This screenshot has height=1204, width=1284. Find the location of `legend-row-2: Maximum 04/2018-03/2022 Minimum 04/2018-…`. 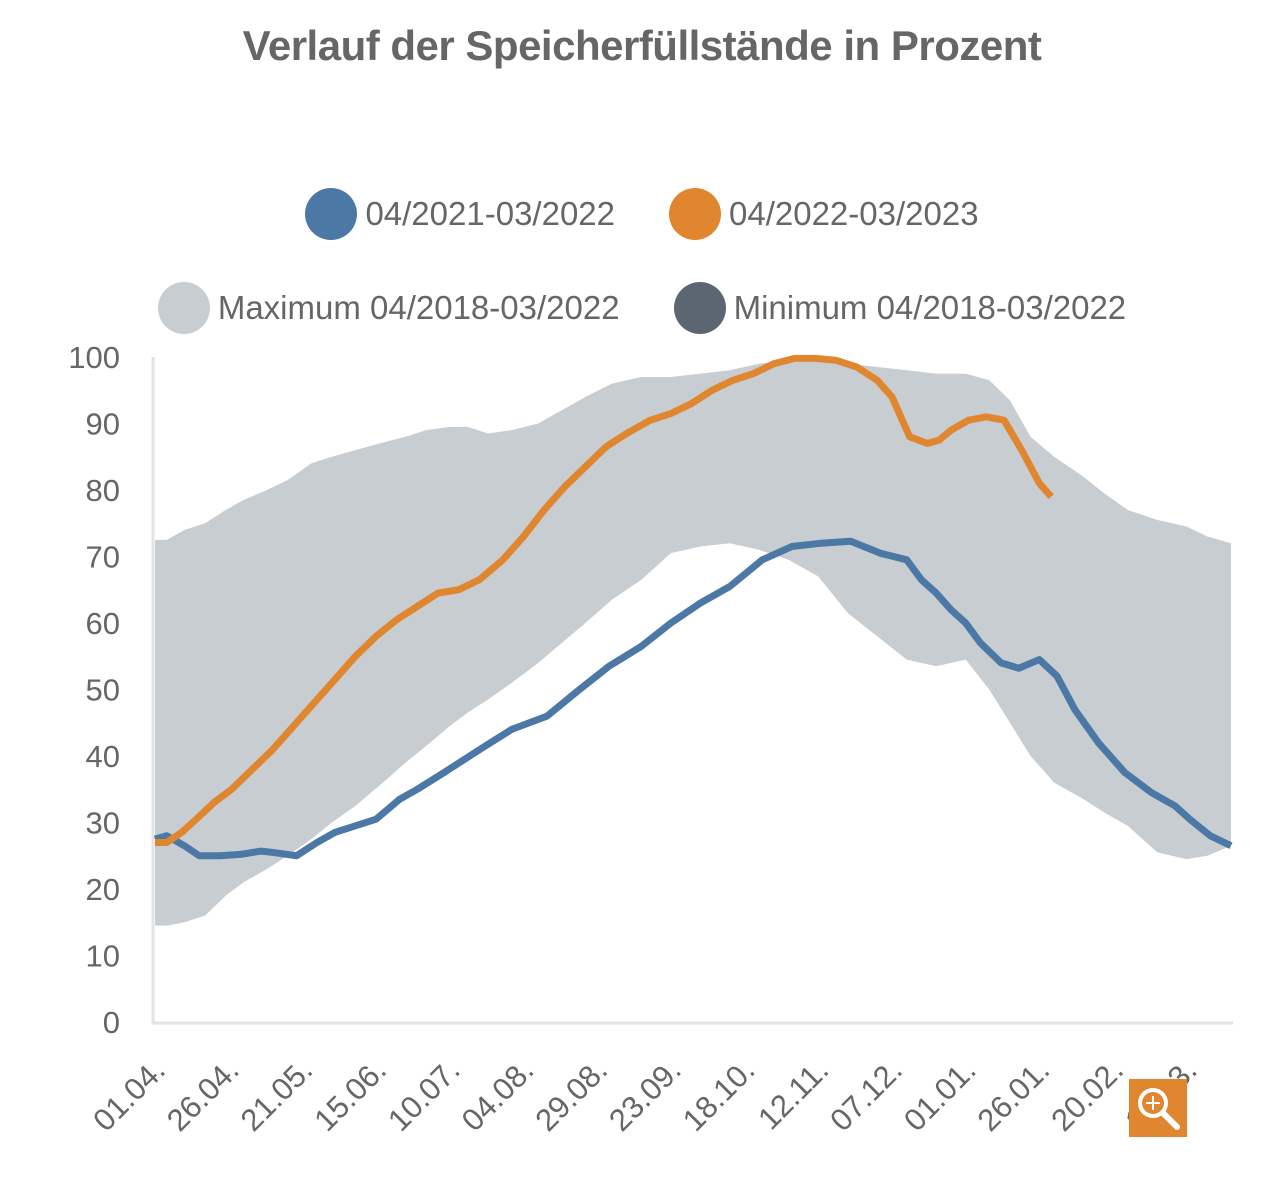

legend-row-2: Maximum 04/2018-03/2022 Minimum 04/2018-… is located at coordinates (642, 308).